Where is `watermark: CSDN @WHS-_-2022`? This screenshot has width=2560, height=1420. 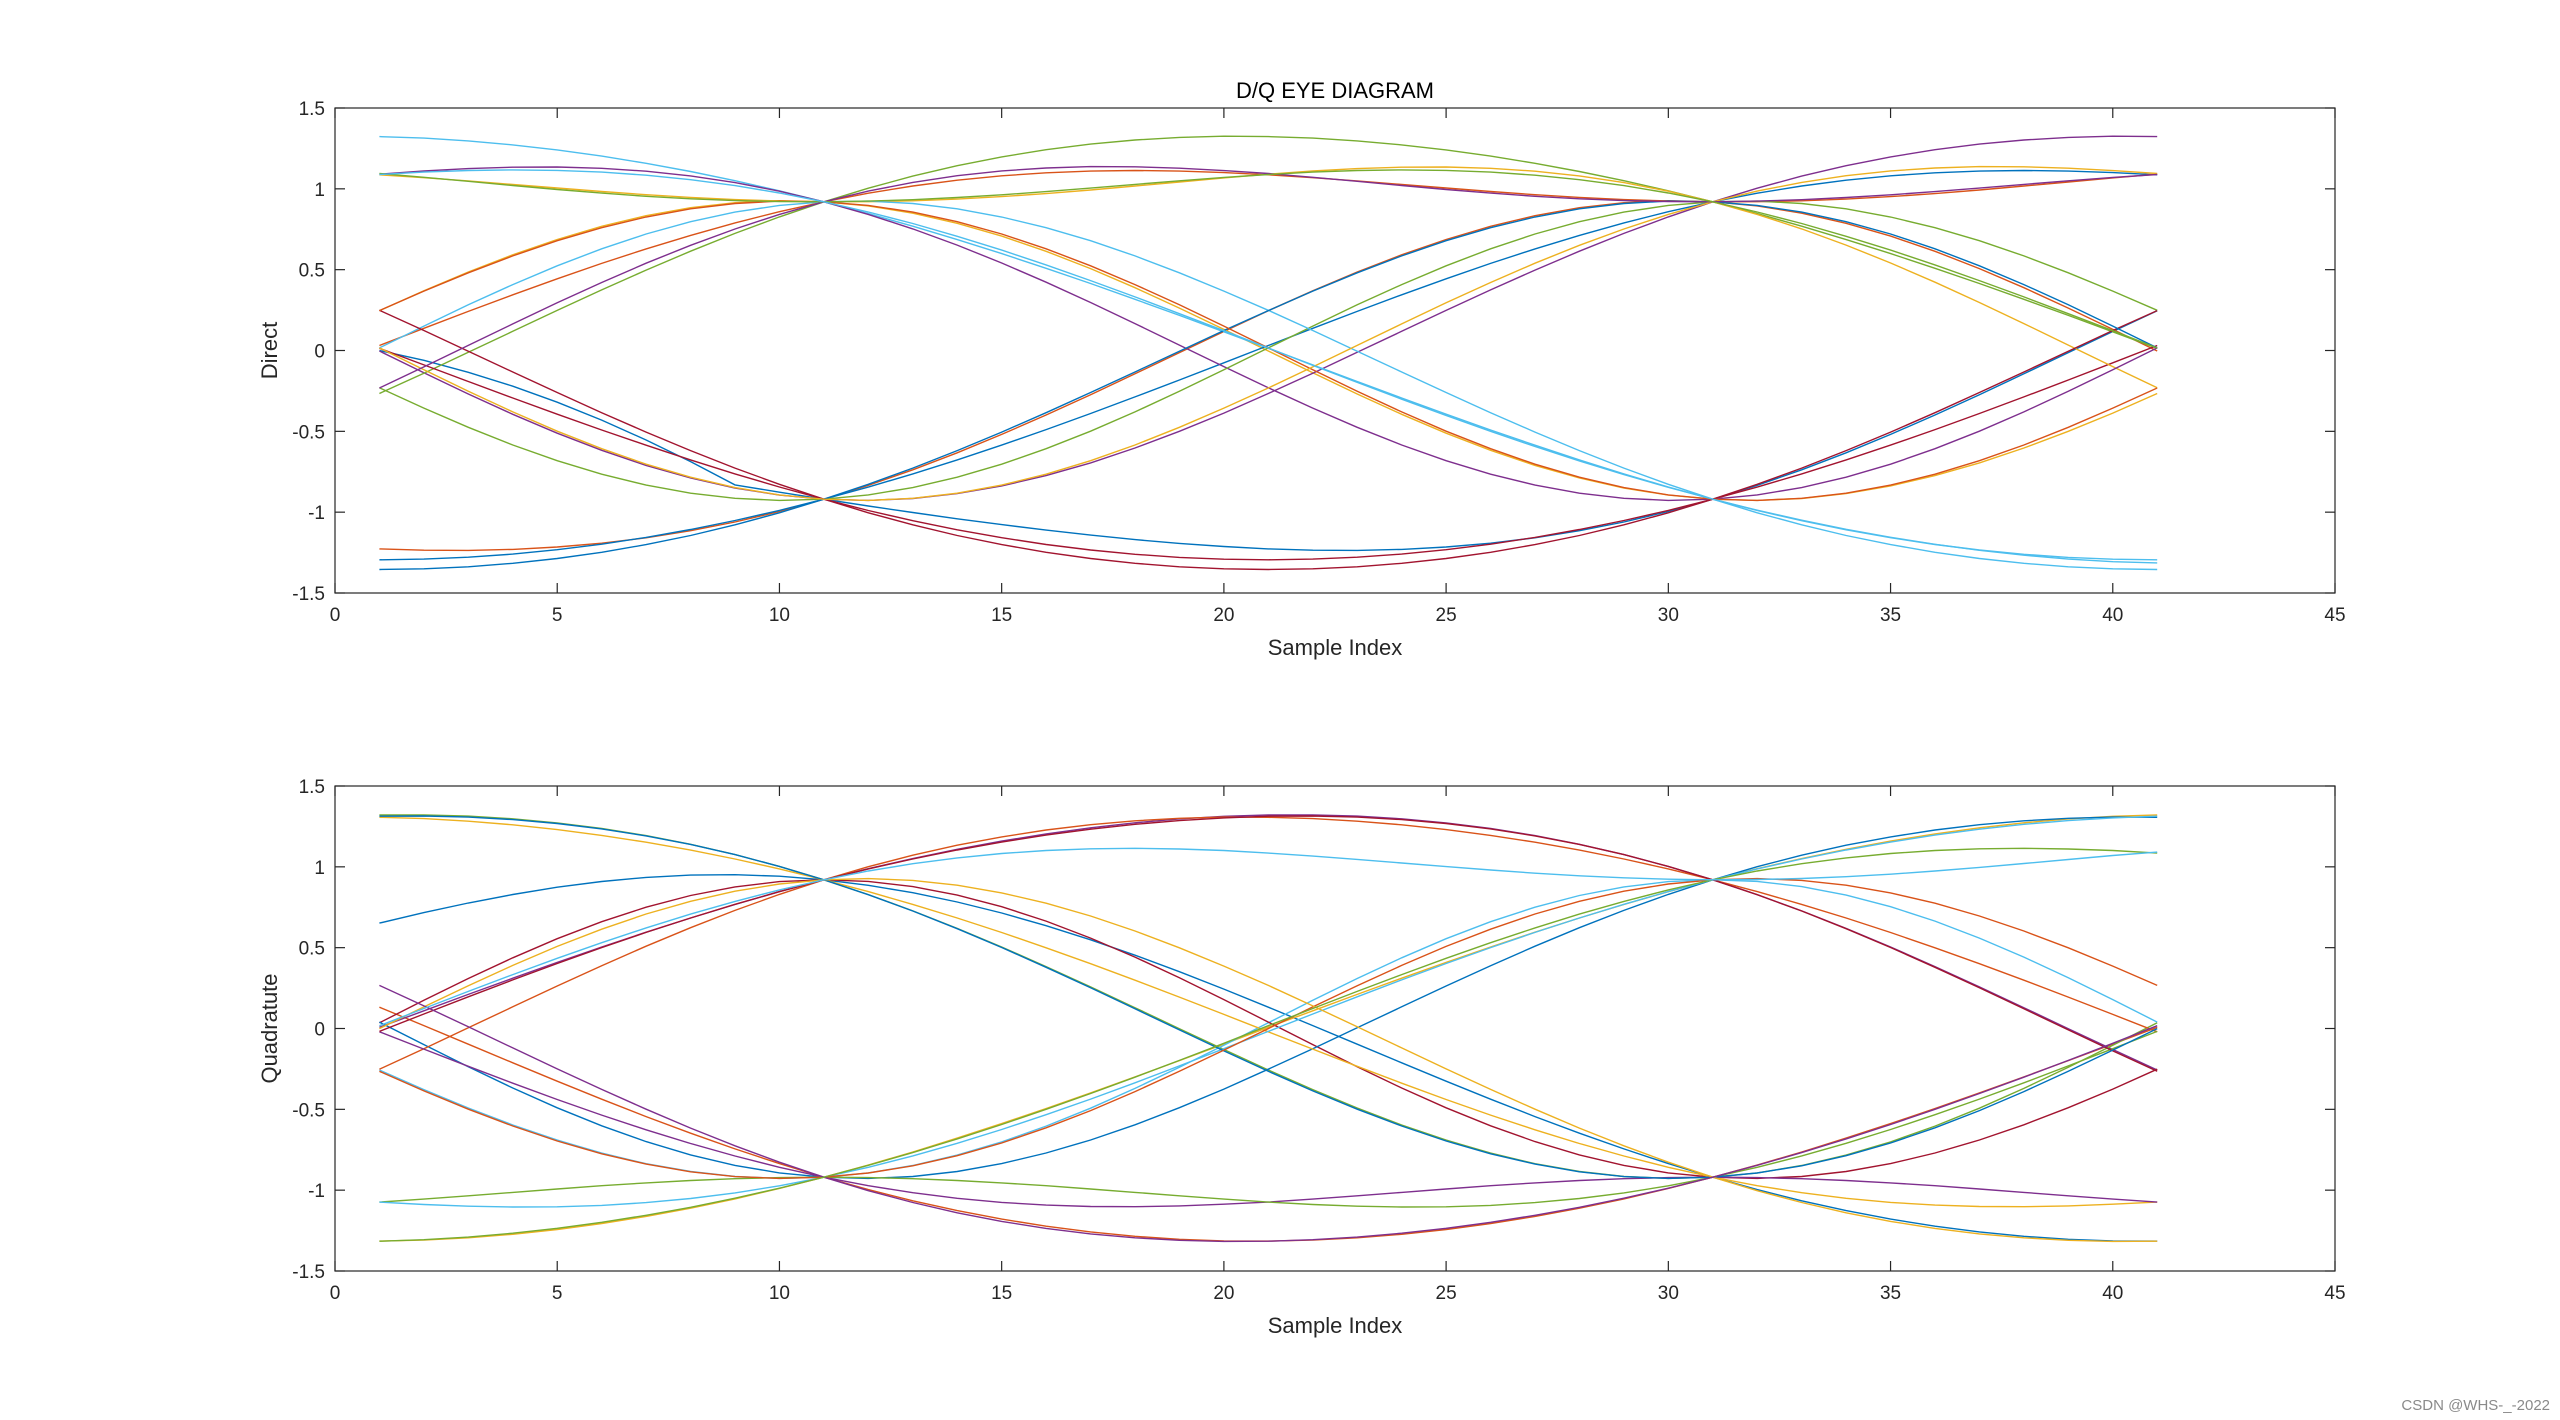 watermark: CSDN @WHS-_-2022 is located at coordinates (2475, 1405).